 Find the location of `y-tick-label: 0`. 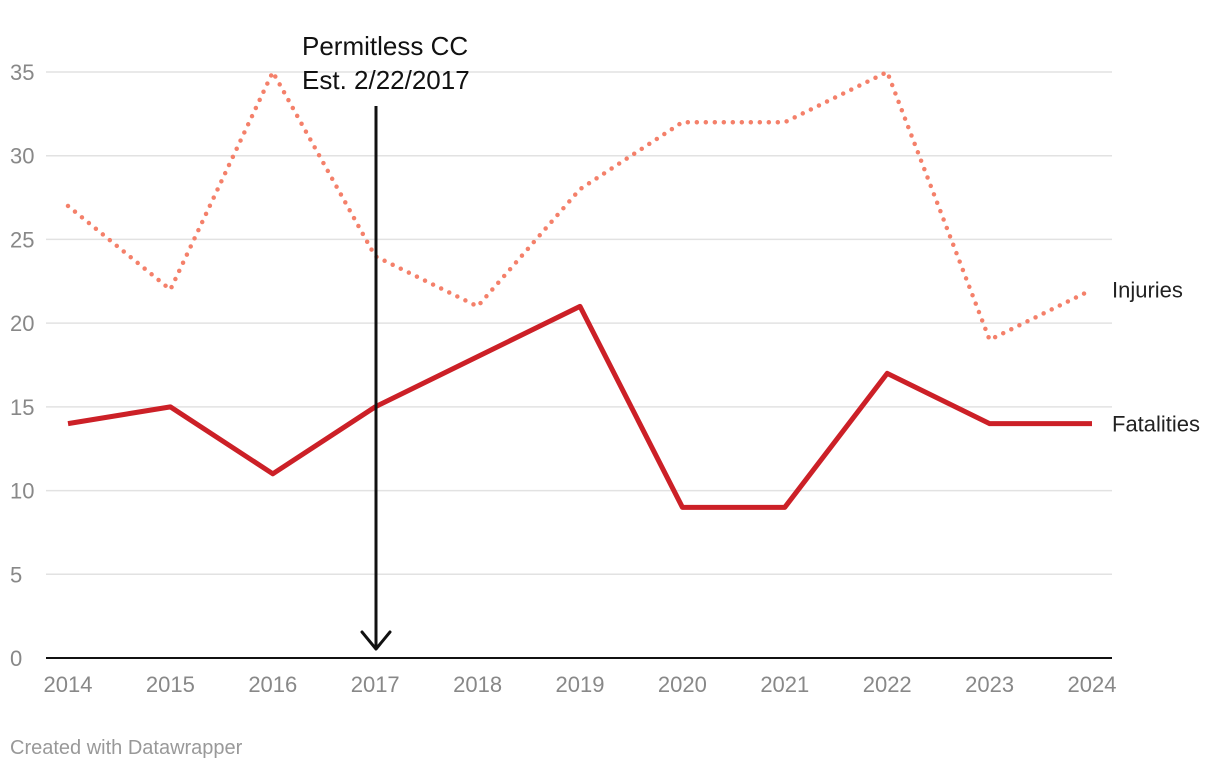

y-tick-label: 0 is located at coordinates (16, 658).